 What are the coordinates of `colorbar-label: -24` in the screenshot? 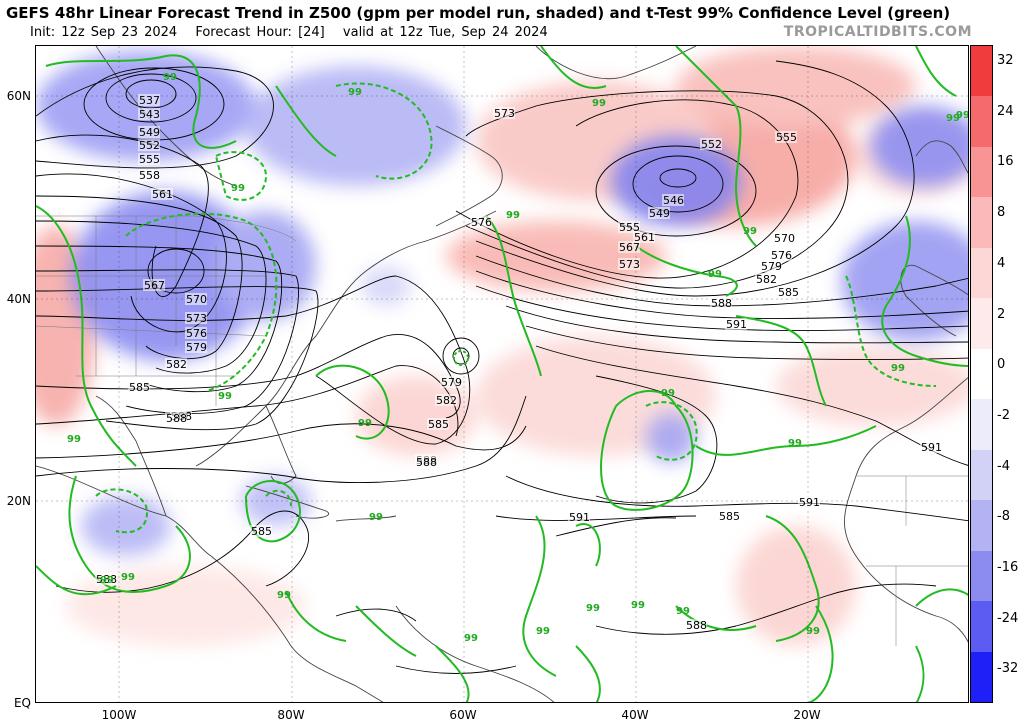 It's located at (1008, 618).